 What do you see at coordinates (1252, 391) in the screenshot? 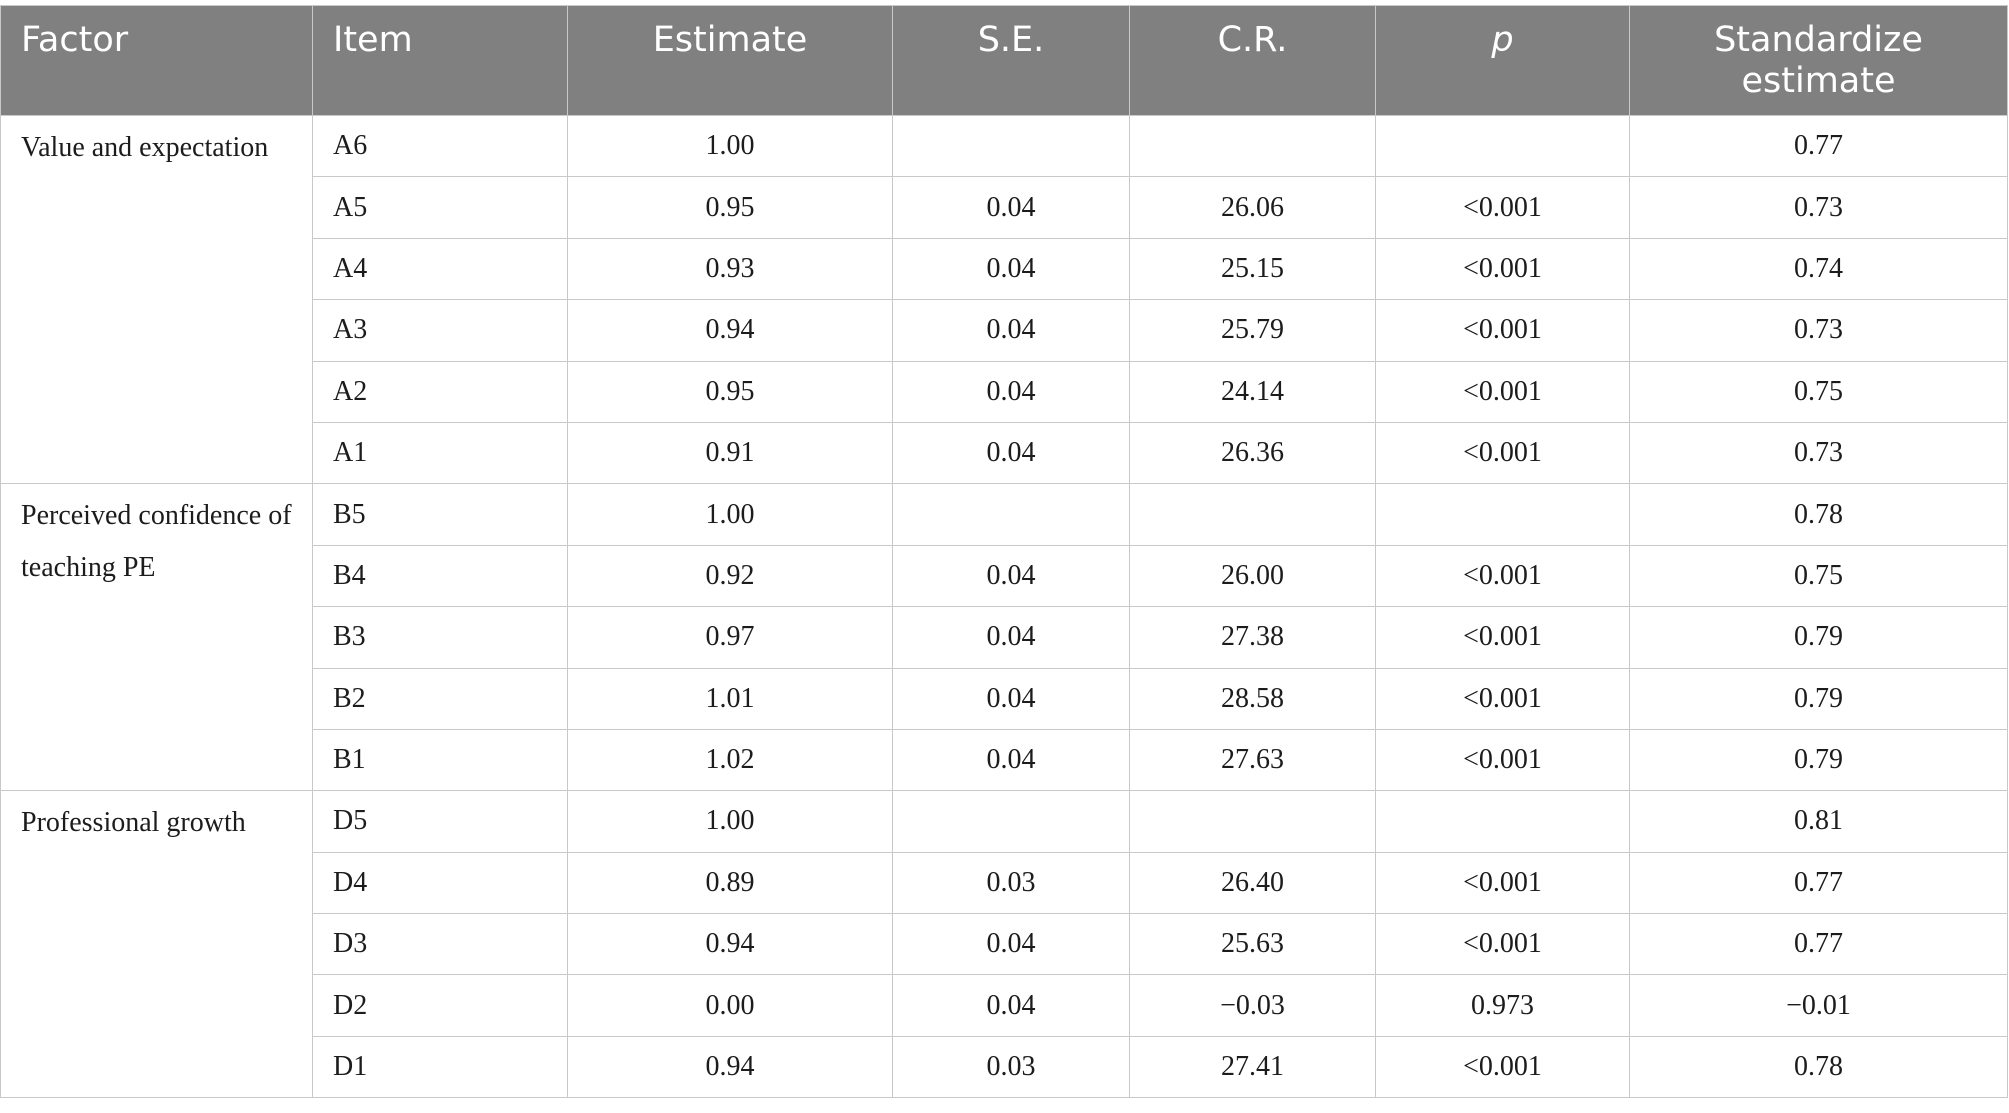
I see `cr-cell: 24.14` at bounding box center [1252, 391].